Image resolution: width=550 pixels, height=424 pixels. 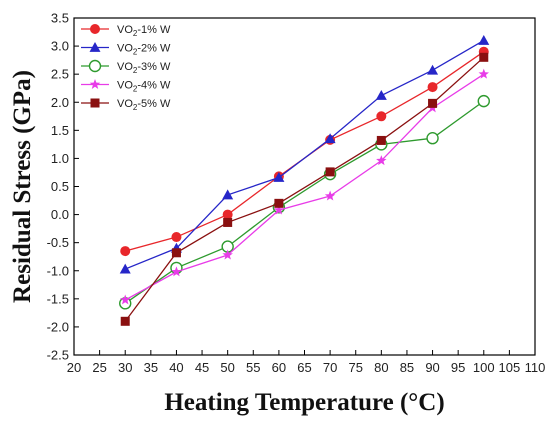 What do you see at coordinates (58, 270) in the screenshot?
I see `y-tick-label: -1.0` at bounding box center [58, 270].